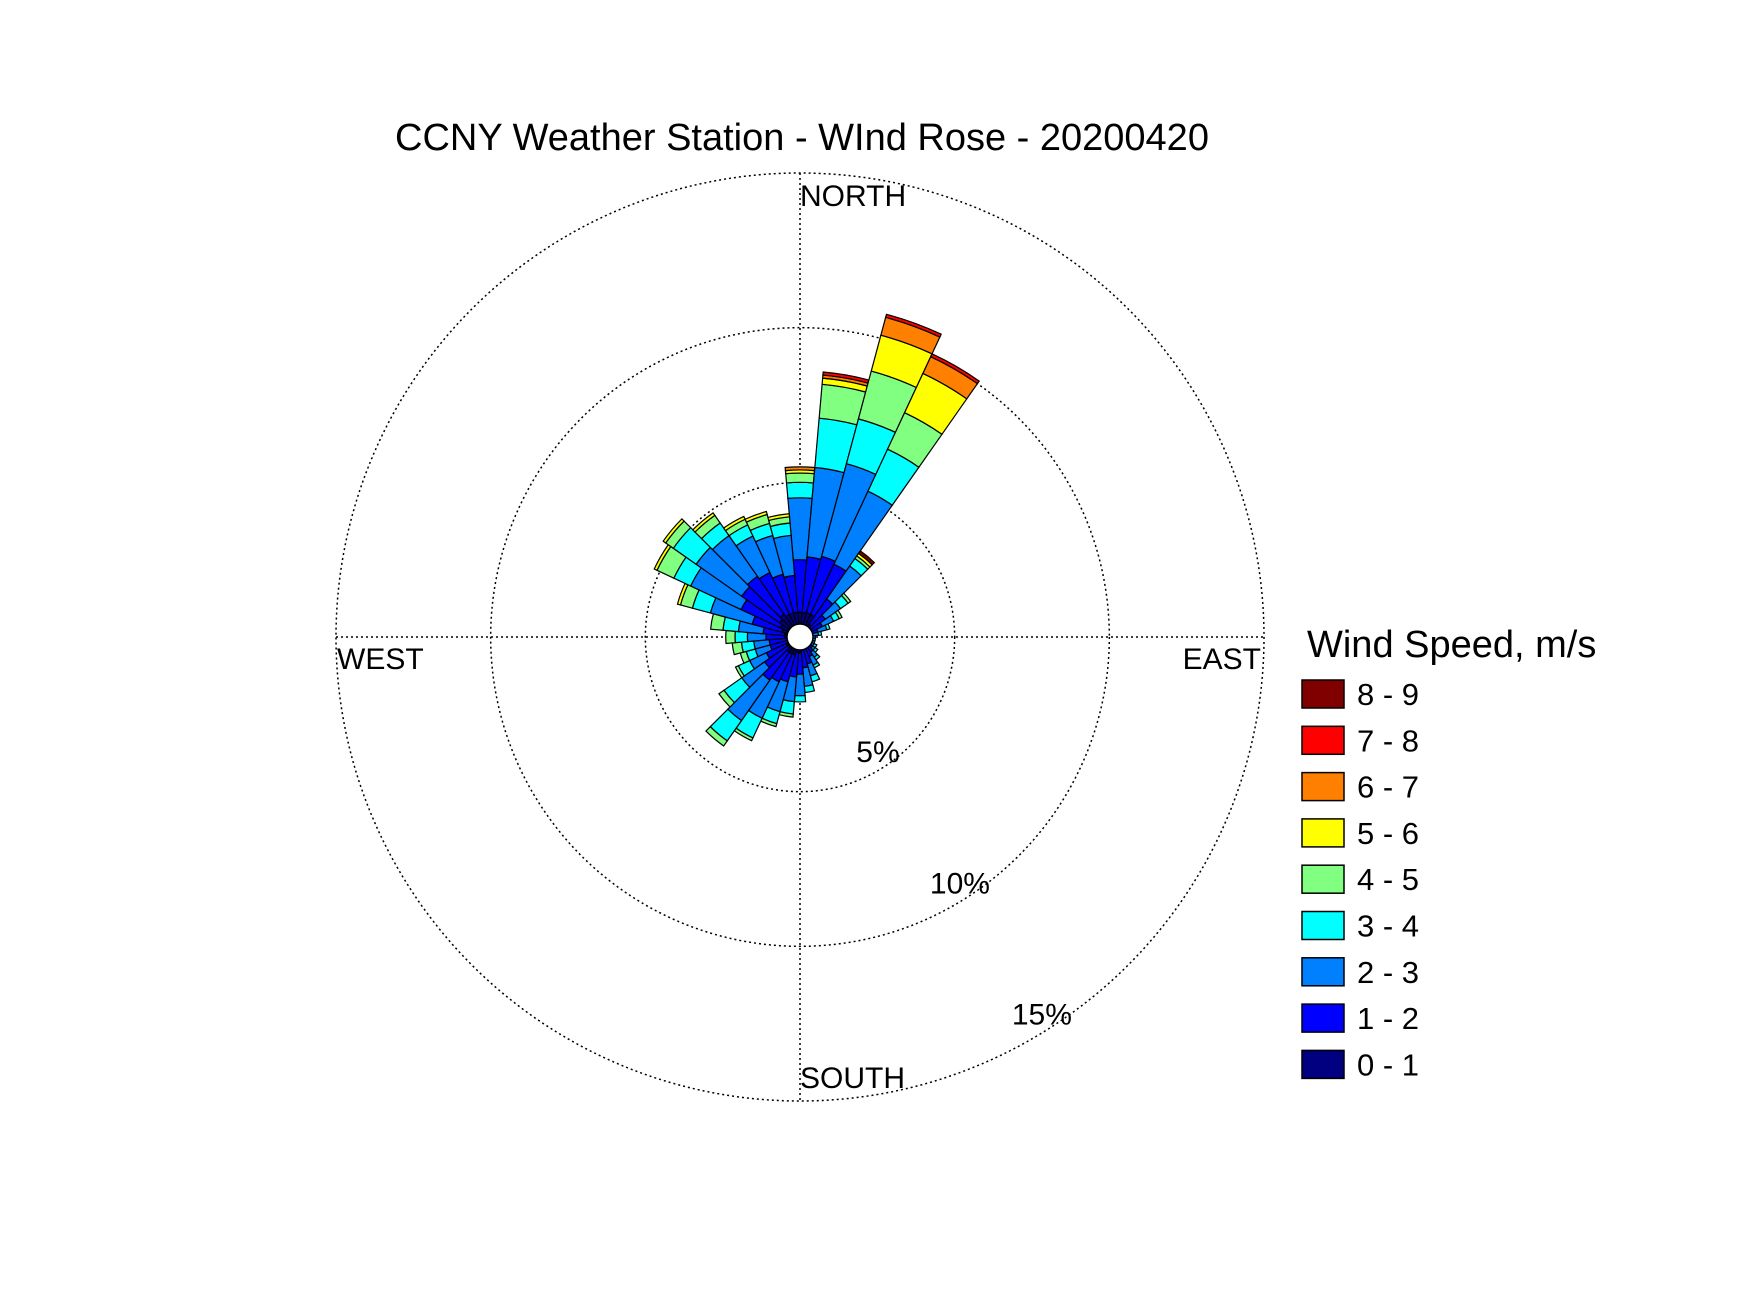 The width and height of the screenshot is (1750, 1313). I want to click on legend-label-1: 1 - 2, so click(1388, 1018).